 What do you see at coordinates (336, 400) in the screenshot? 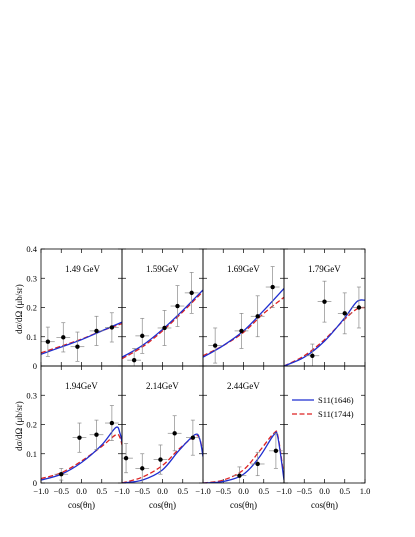
I see `legend-label: S11(1646)` at bounding box center [336, 400].